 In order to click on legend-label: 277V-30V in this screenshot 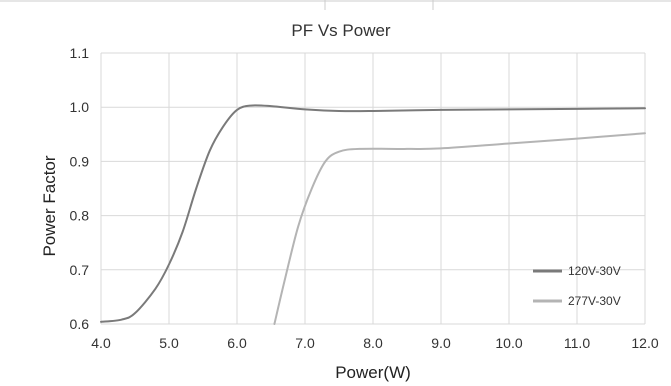, I will do `click(594, 301)`.